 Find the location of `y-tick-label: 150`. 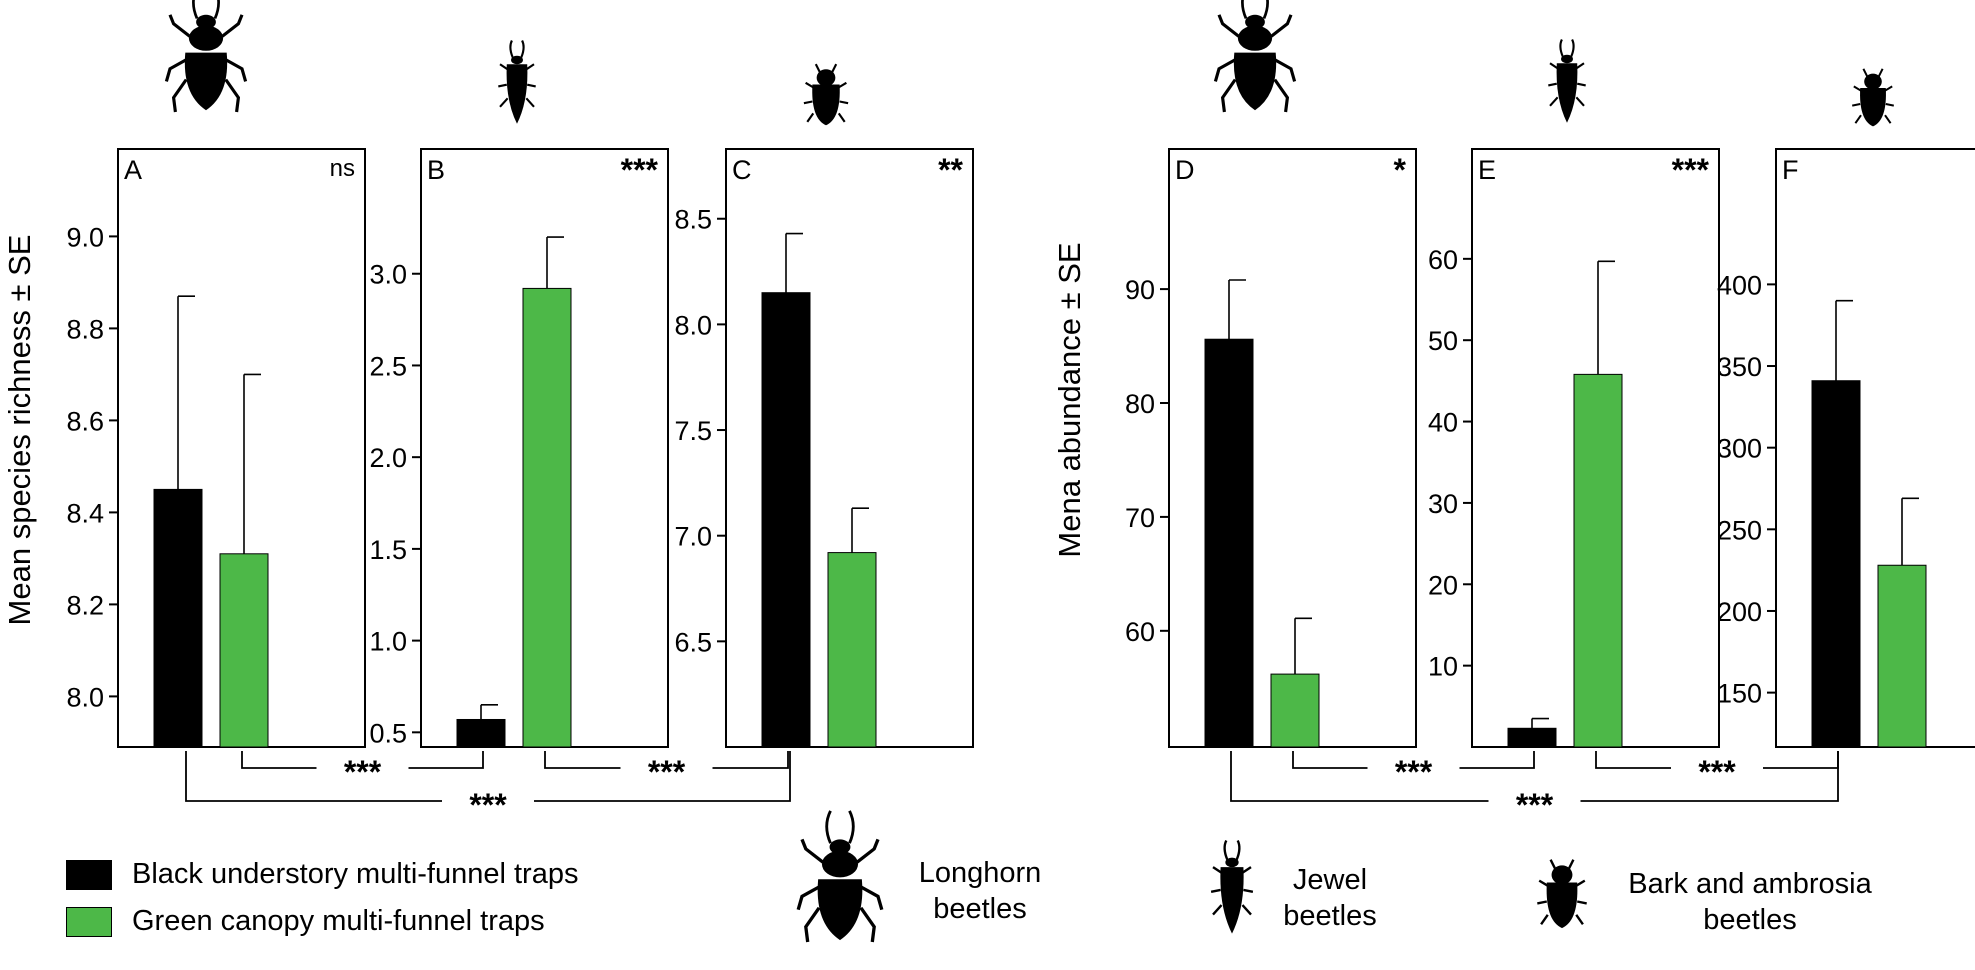

y-tick-label: 150 is located at coordinates (1739, 694).